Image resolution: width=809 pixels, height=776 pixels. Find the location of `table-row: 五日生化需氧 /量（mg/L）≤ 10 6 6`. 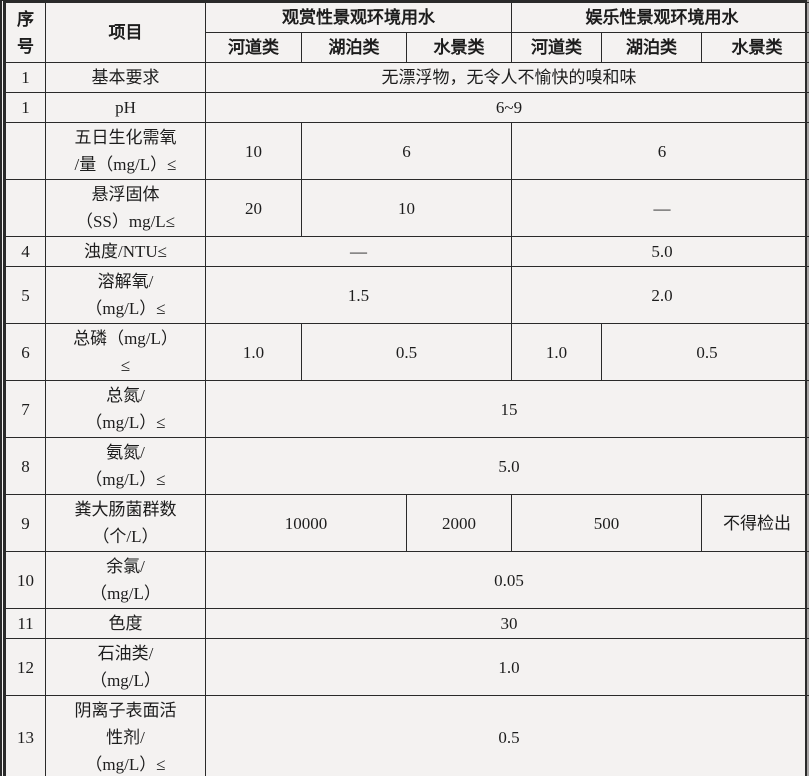

table-row: 五日生化需氧 /量（mg/L）≤ 10 6 6 is located at coordinates (407, 151).